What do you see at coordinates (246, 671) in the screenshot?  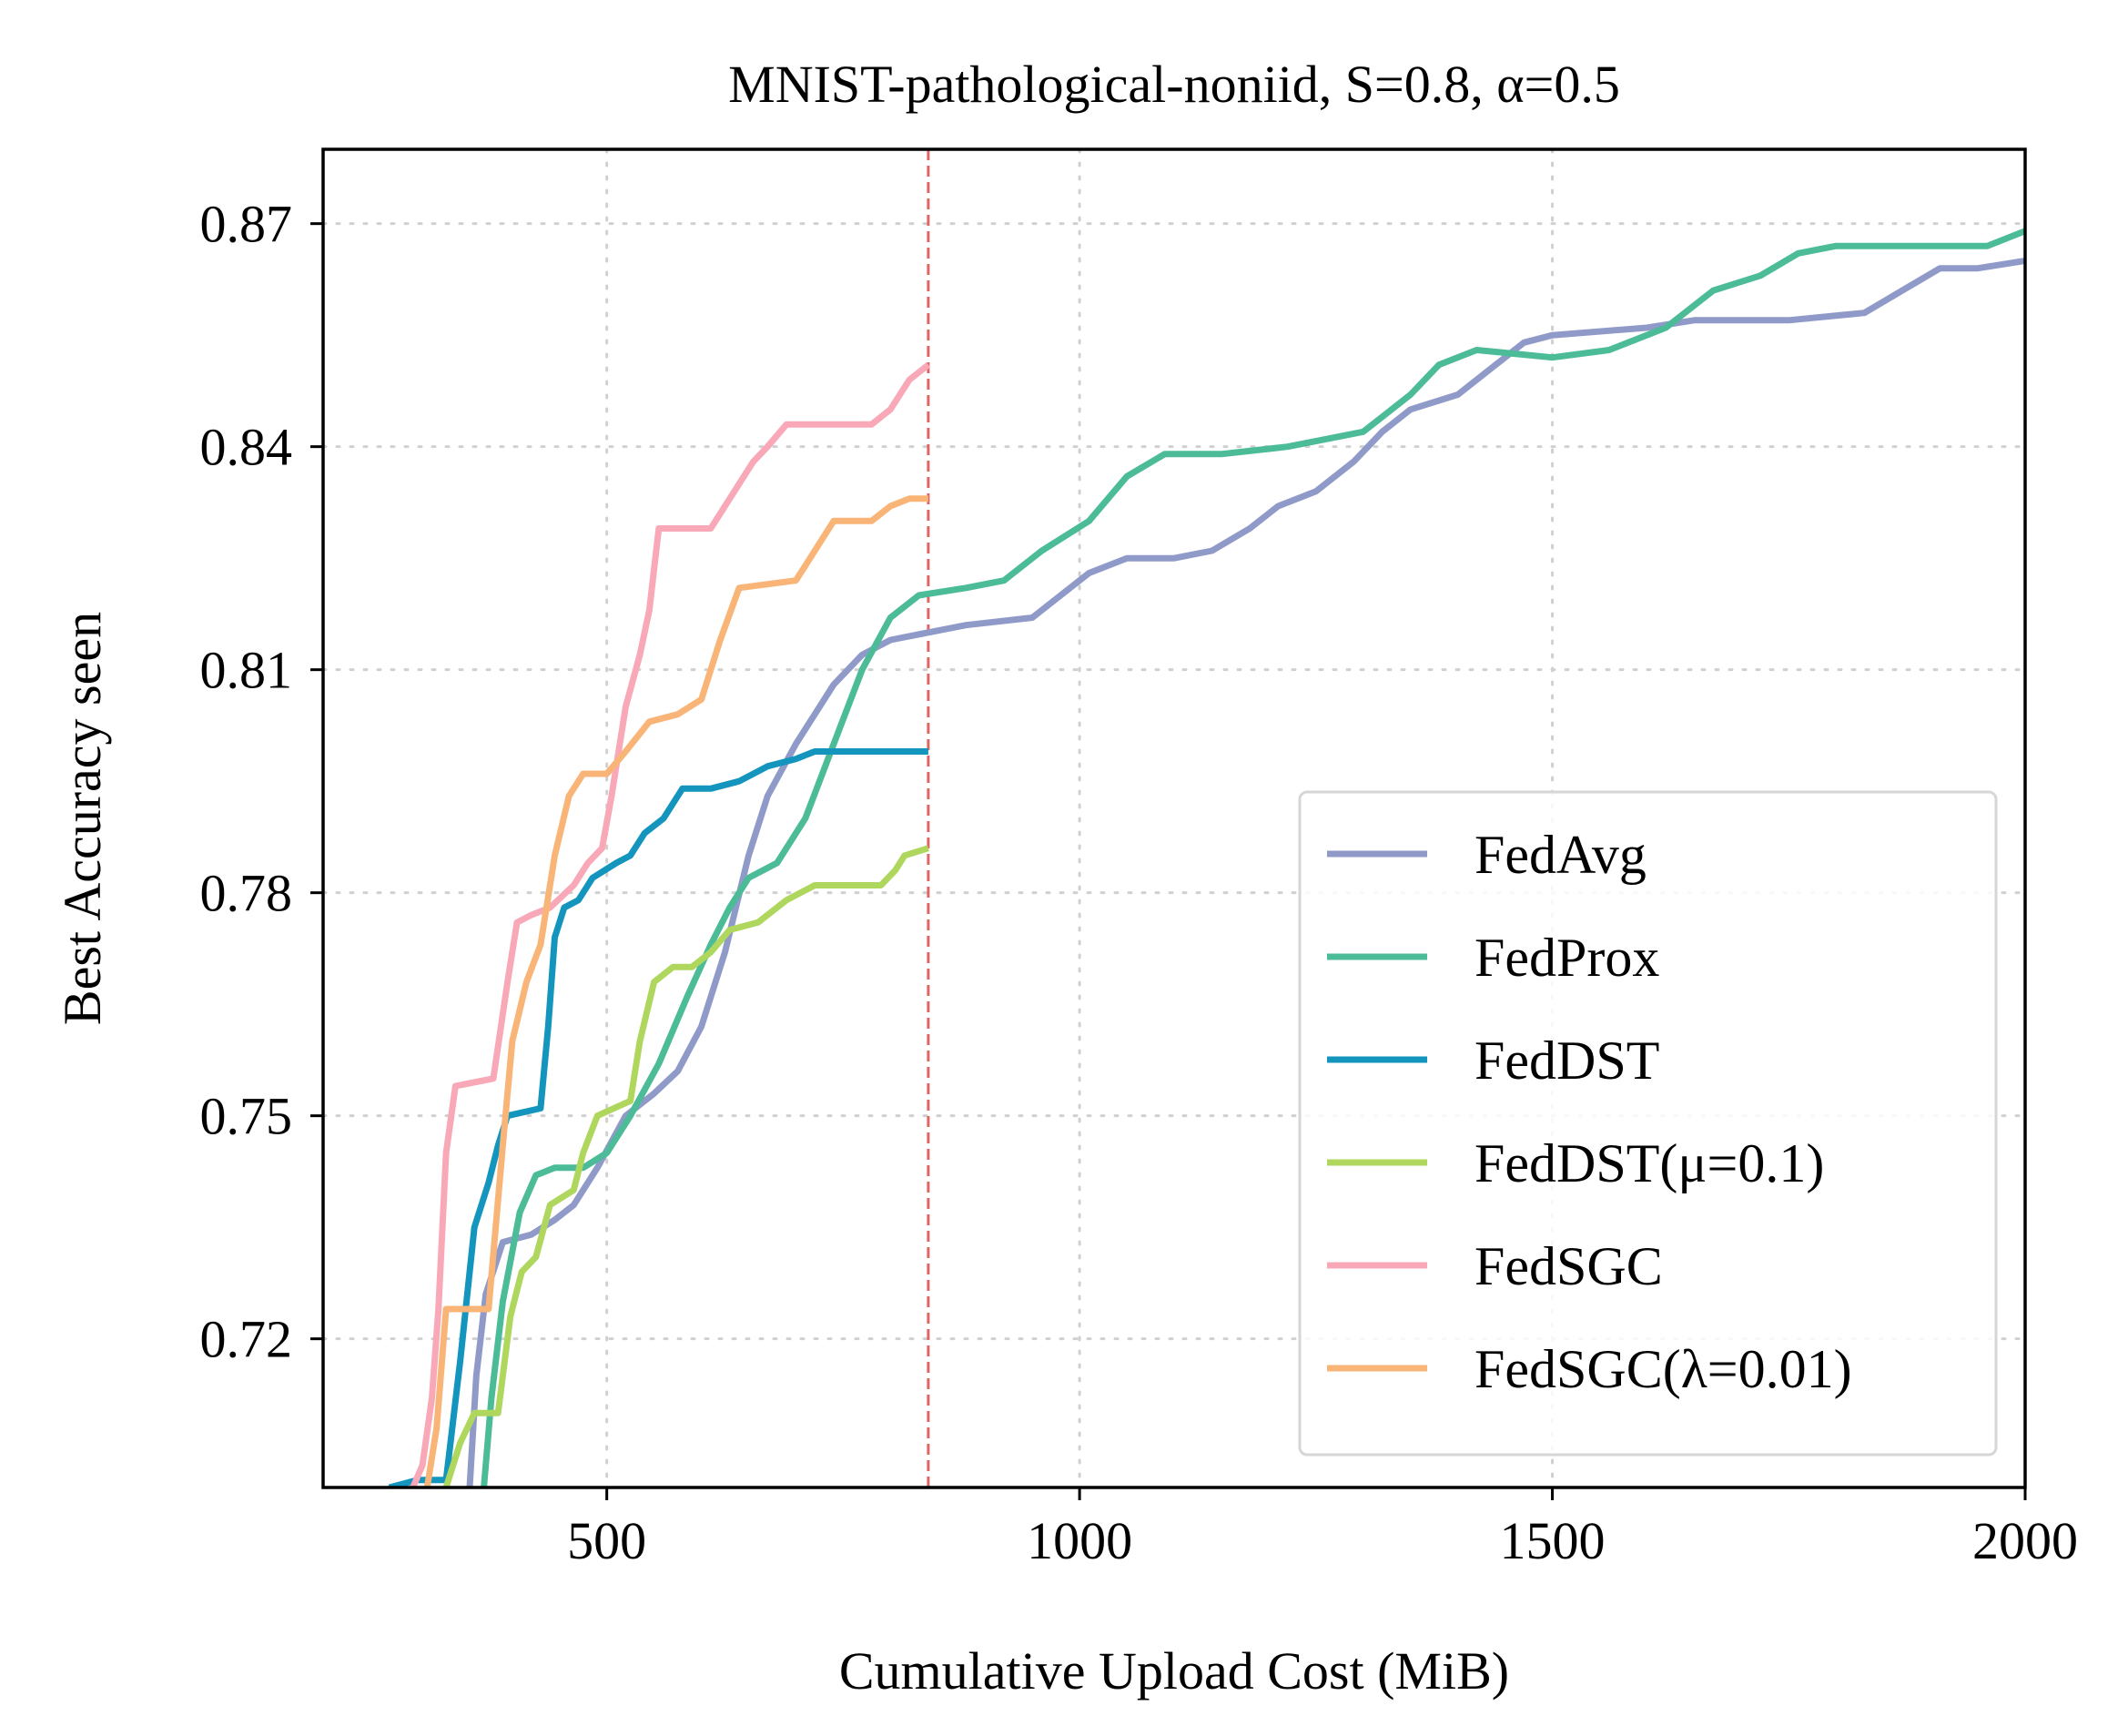 I see `y-tick-label: 0.81` at bounding box center [246, 671].